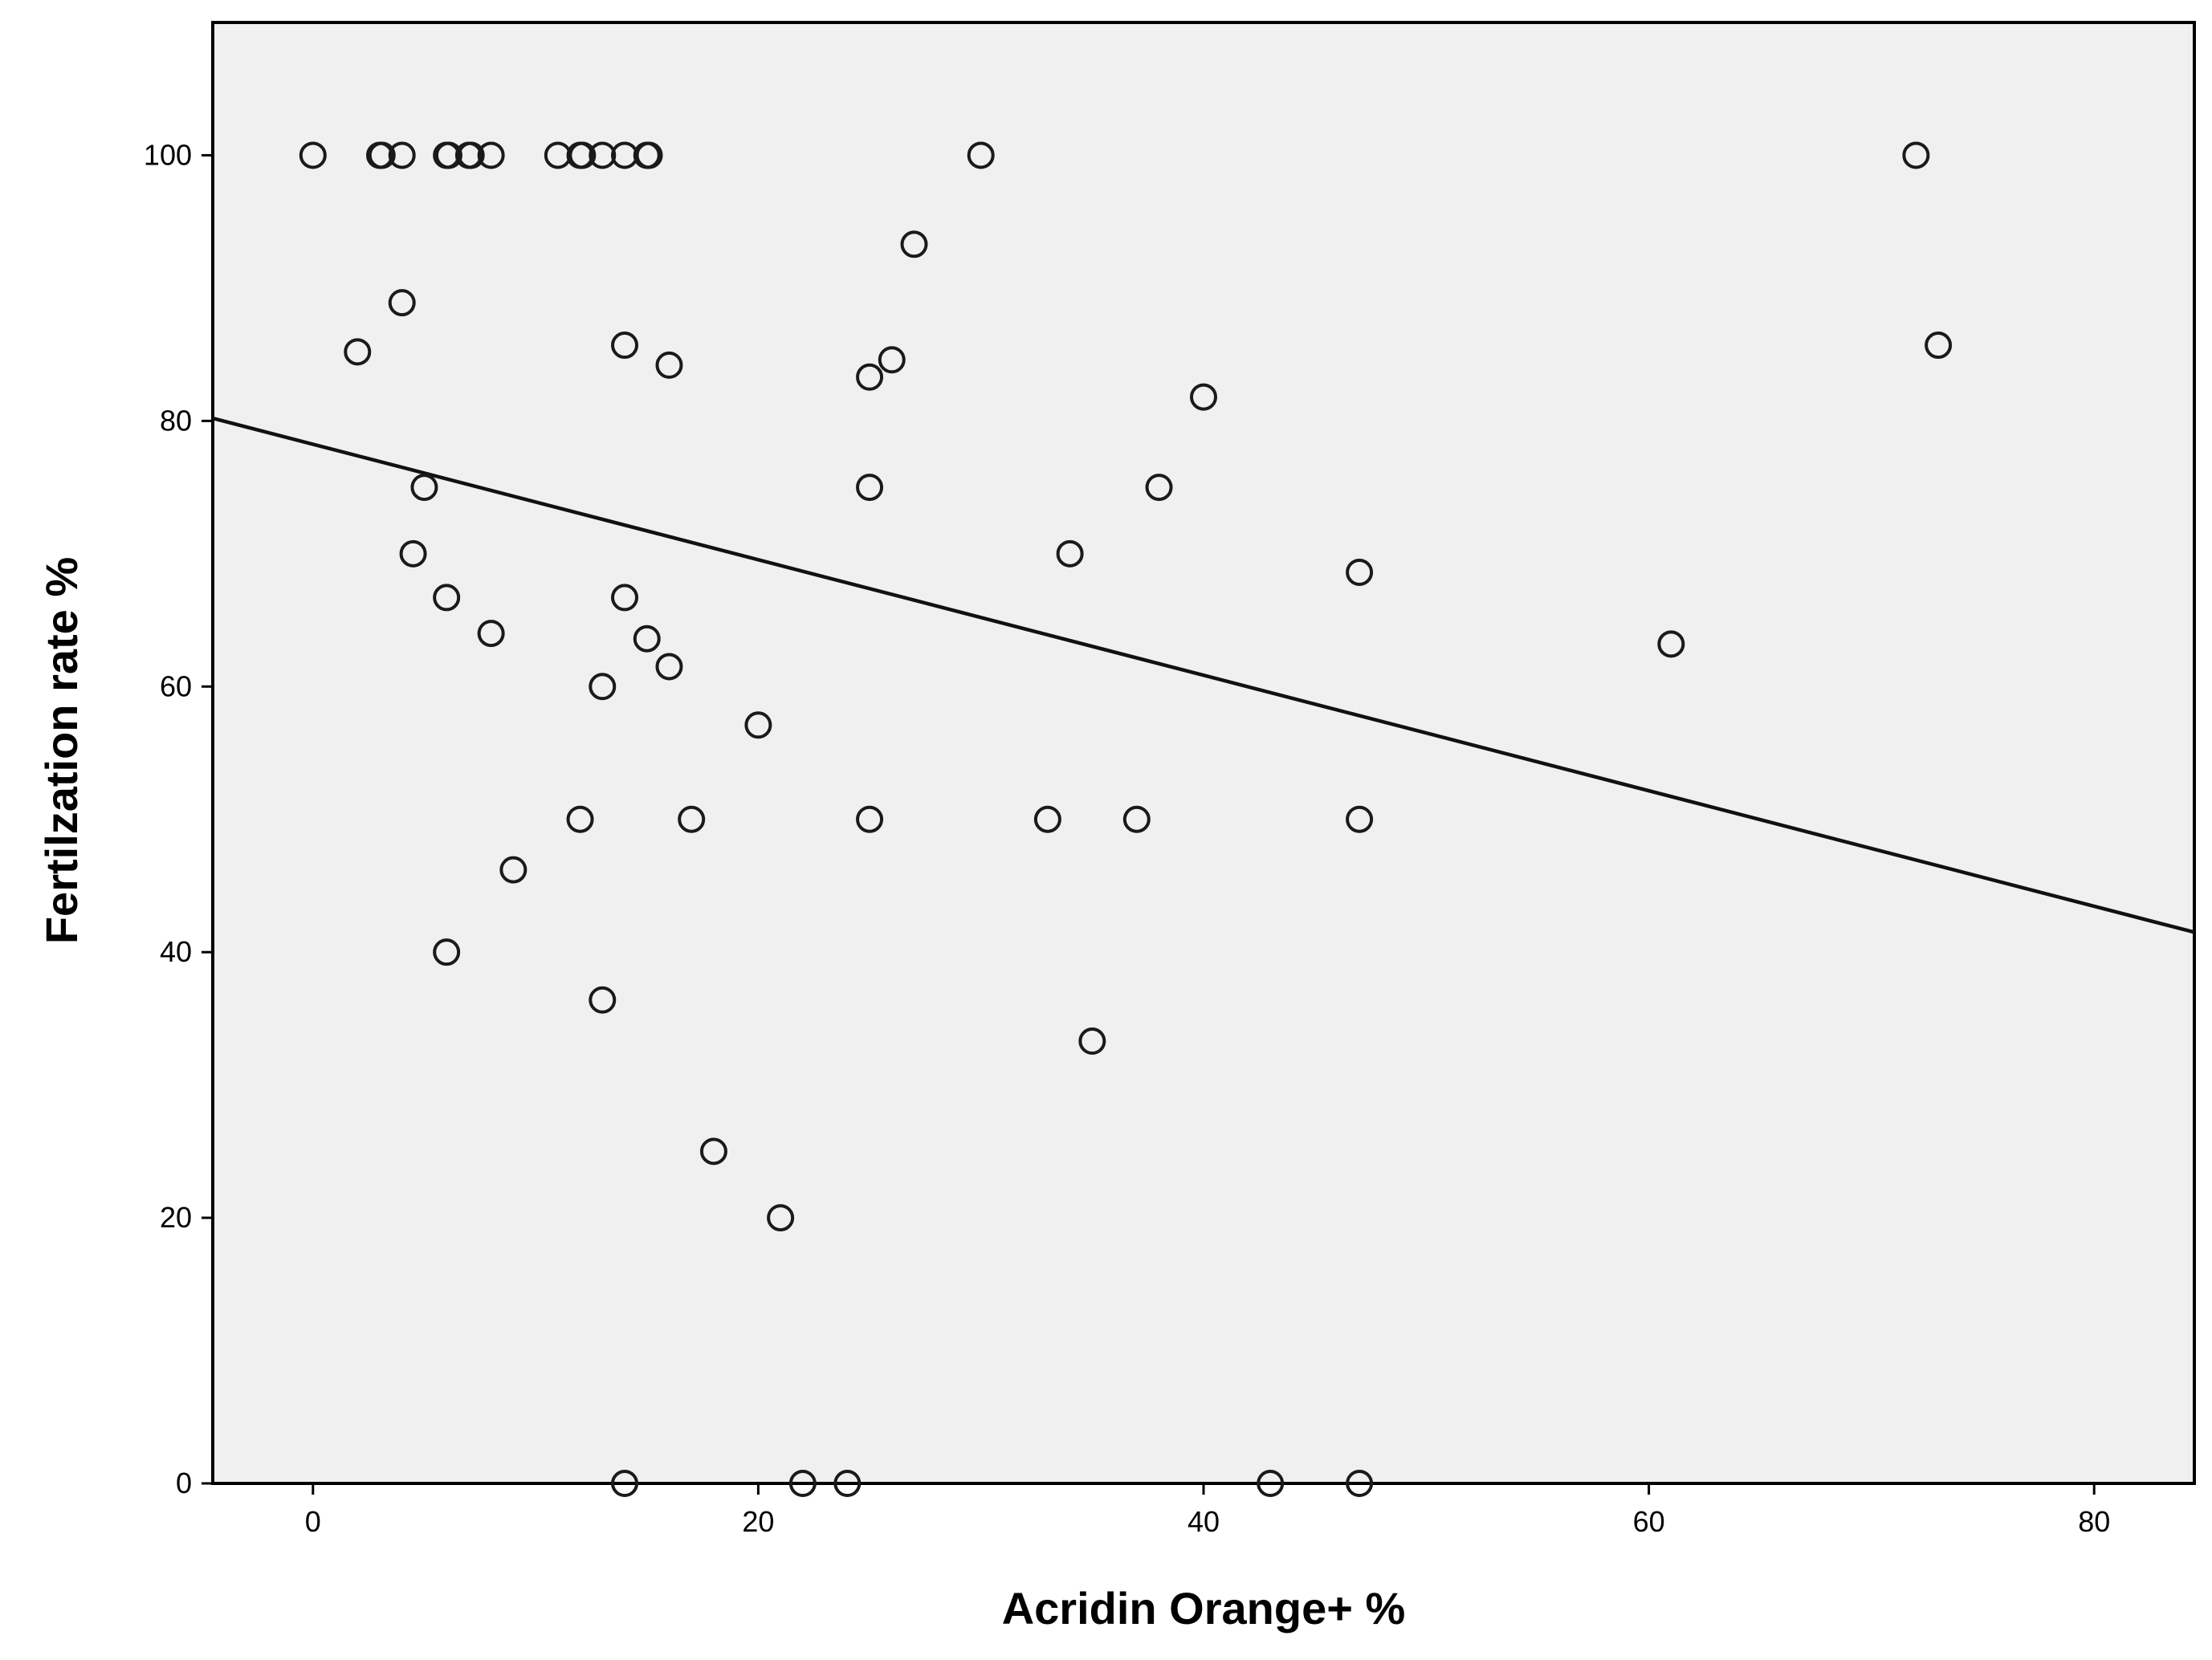 This screenshot has width=2212, height=1660. I want to click on x-tick-label: 40, so click(1204, 1522).